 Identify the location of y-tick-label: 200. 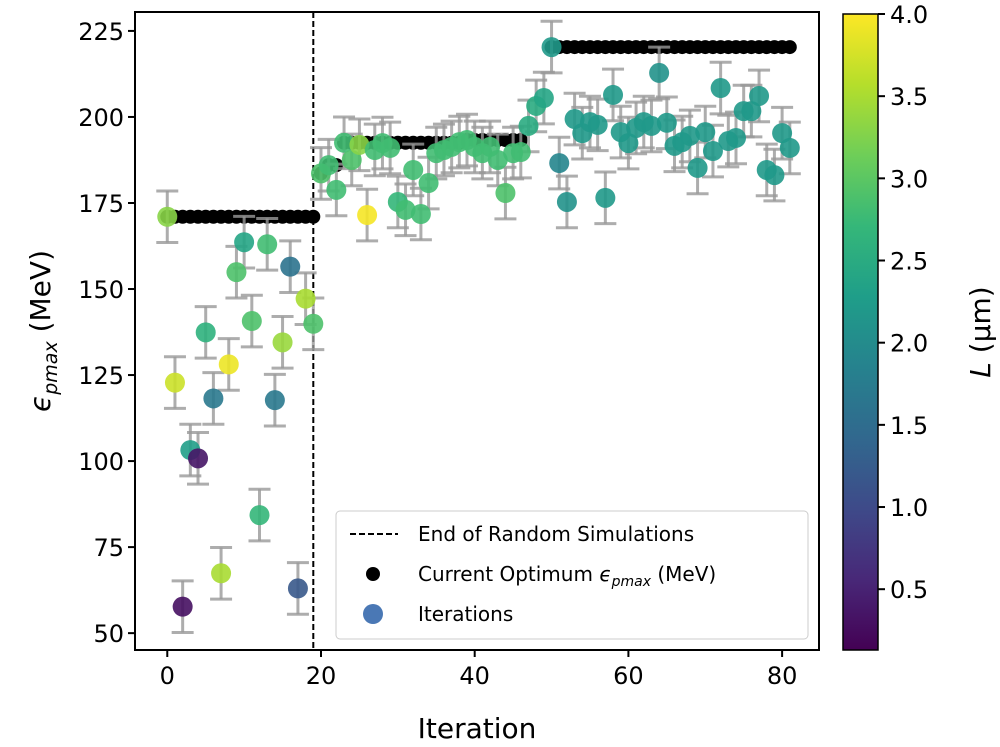
(101, 118).